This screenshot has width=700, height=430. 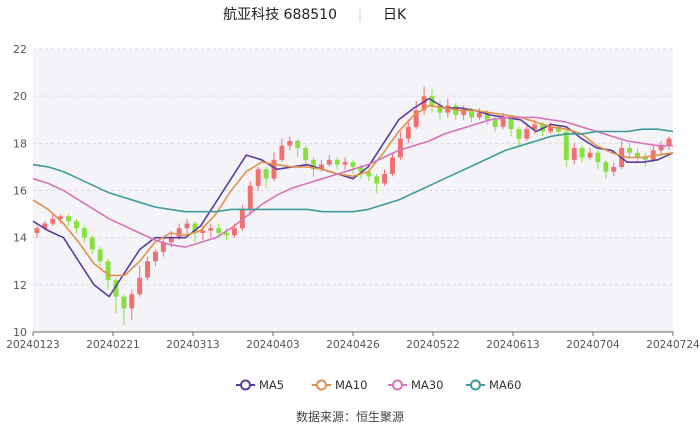 What do you see at coordinates (512, 345) in the screenshot?
I see `x-tick-label: 20240613` at bounding box center [512, 345].